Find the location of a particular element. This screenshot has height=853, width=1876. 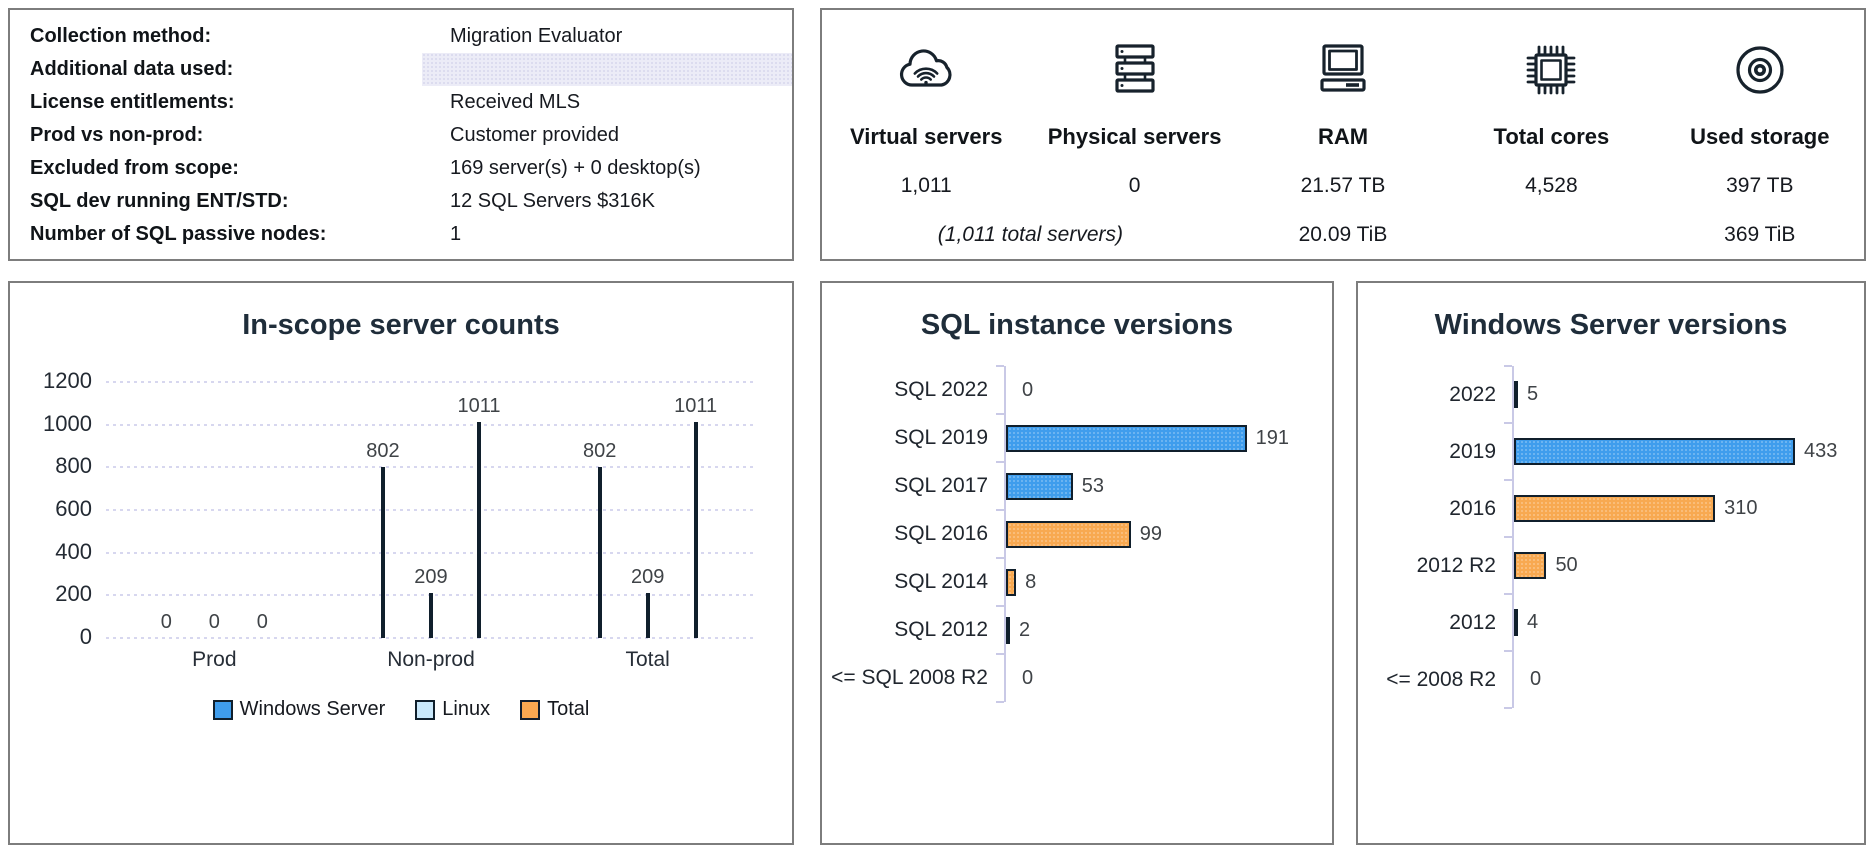

info-value: Received MLS is located at coordinates (515, 102).